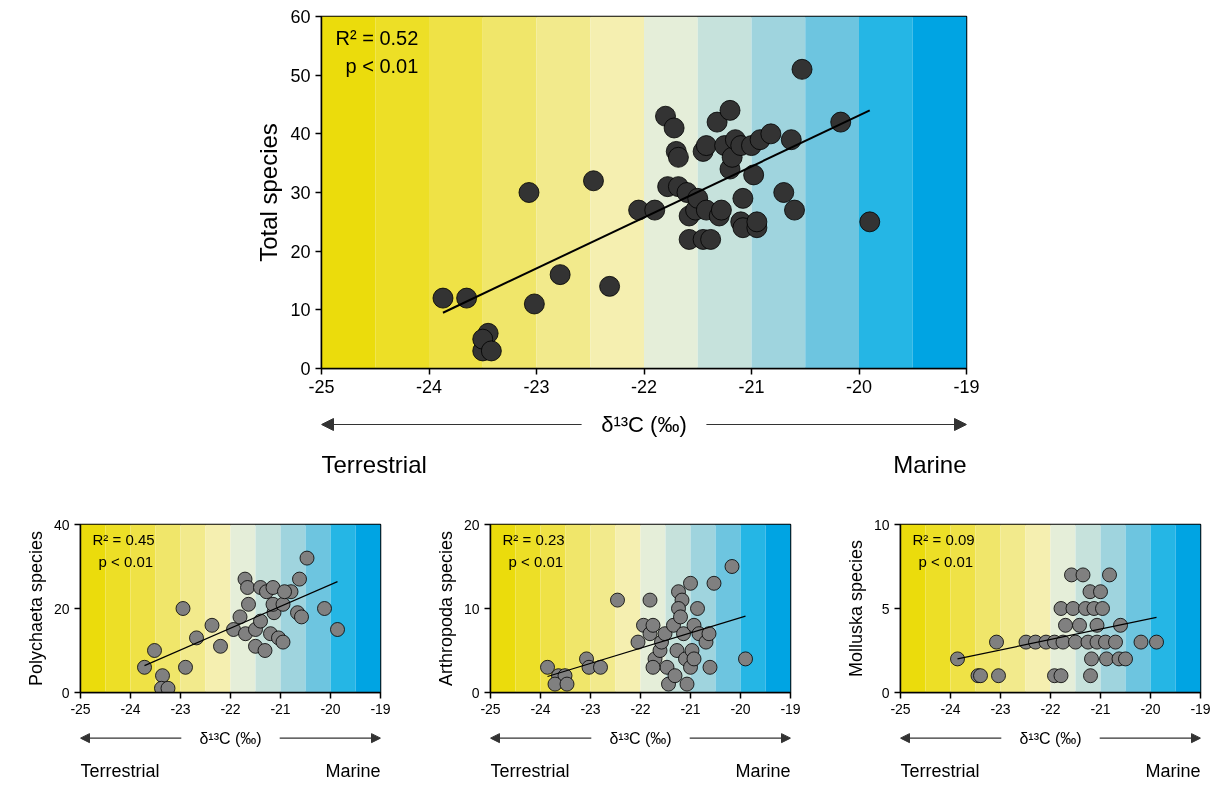 This screenshot has height=801, width=1230. Describe the element at coordinates (885, 608) in the screenshot. I see `y-tick-label: 5` at that location.